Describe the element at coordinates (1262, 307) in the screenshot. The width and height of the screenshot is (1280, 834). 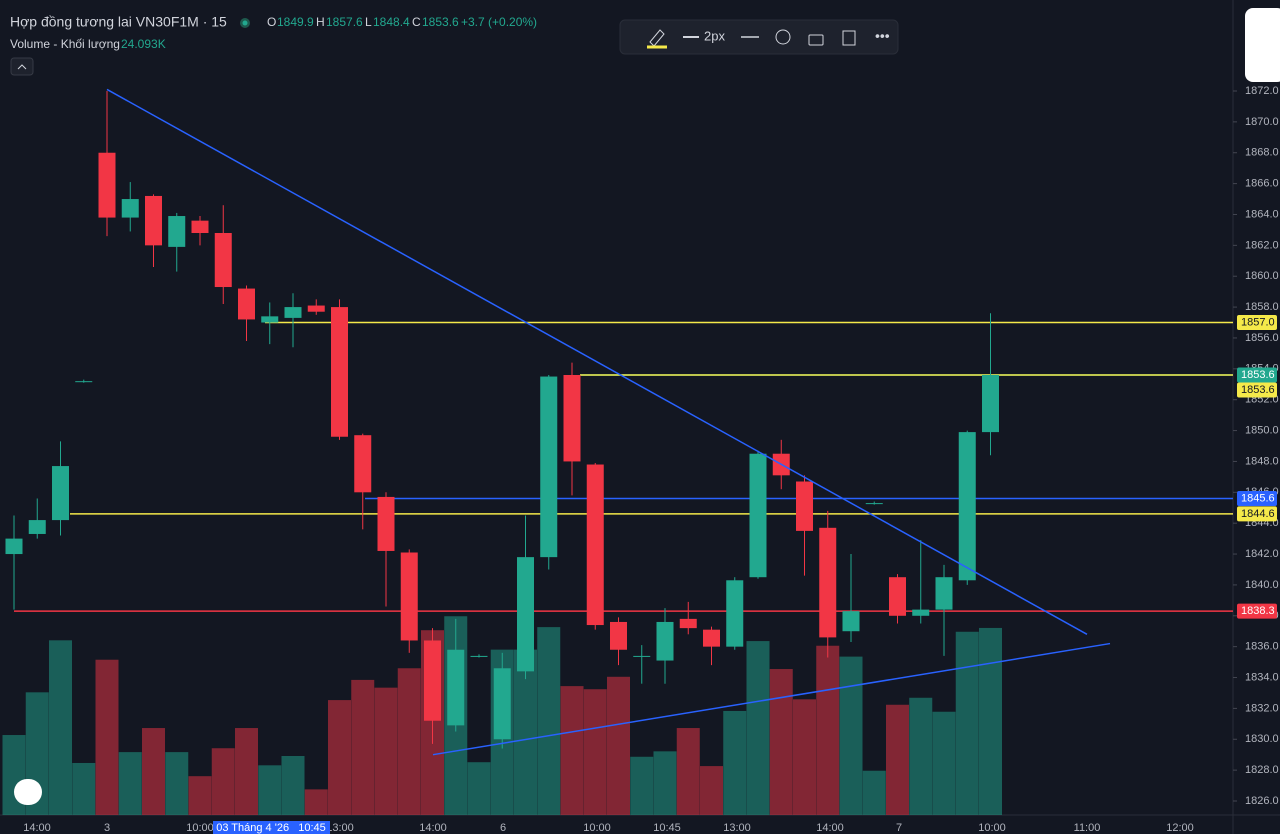
I see `y-tick-label: 1858.0` at that location.